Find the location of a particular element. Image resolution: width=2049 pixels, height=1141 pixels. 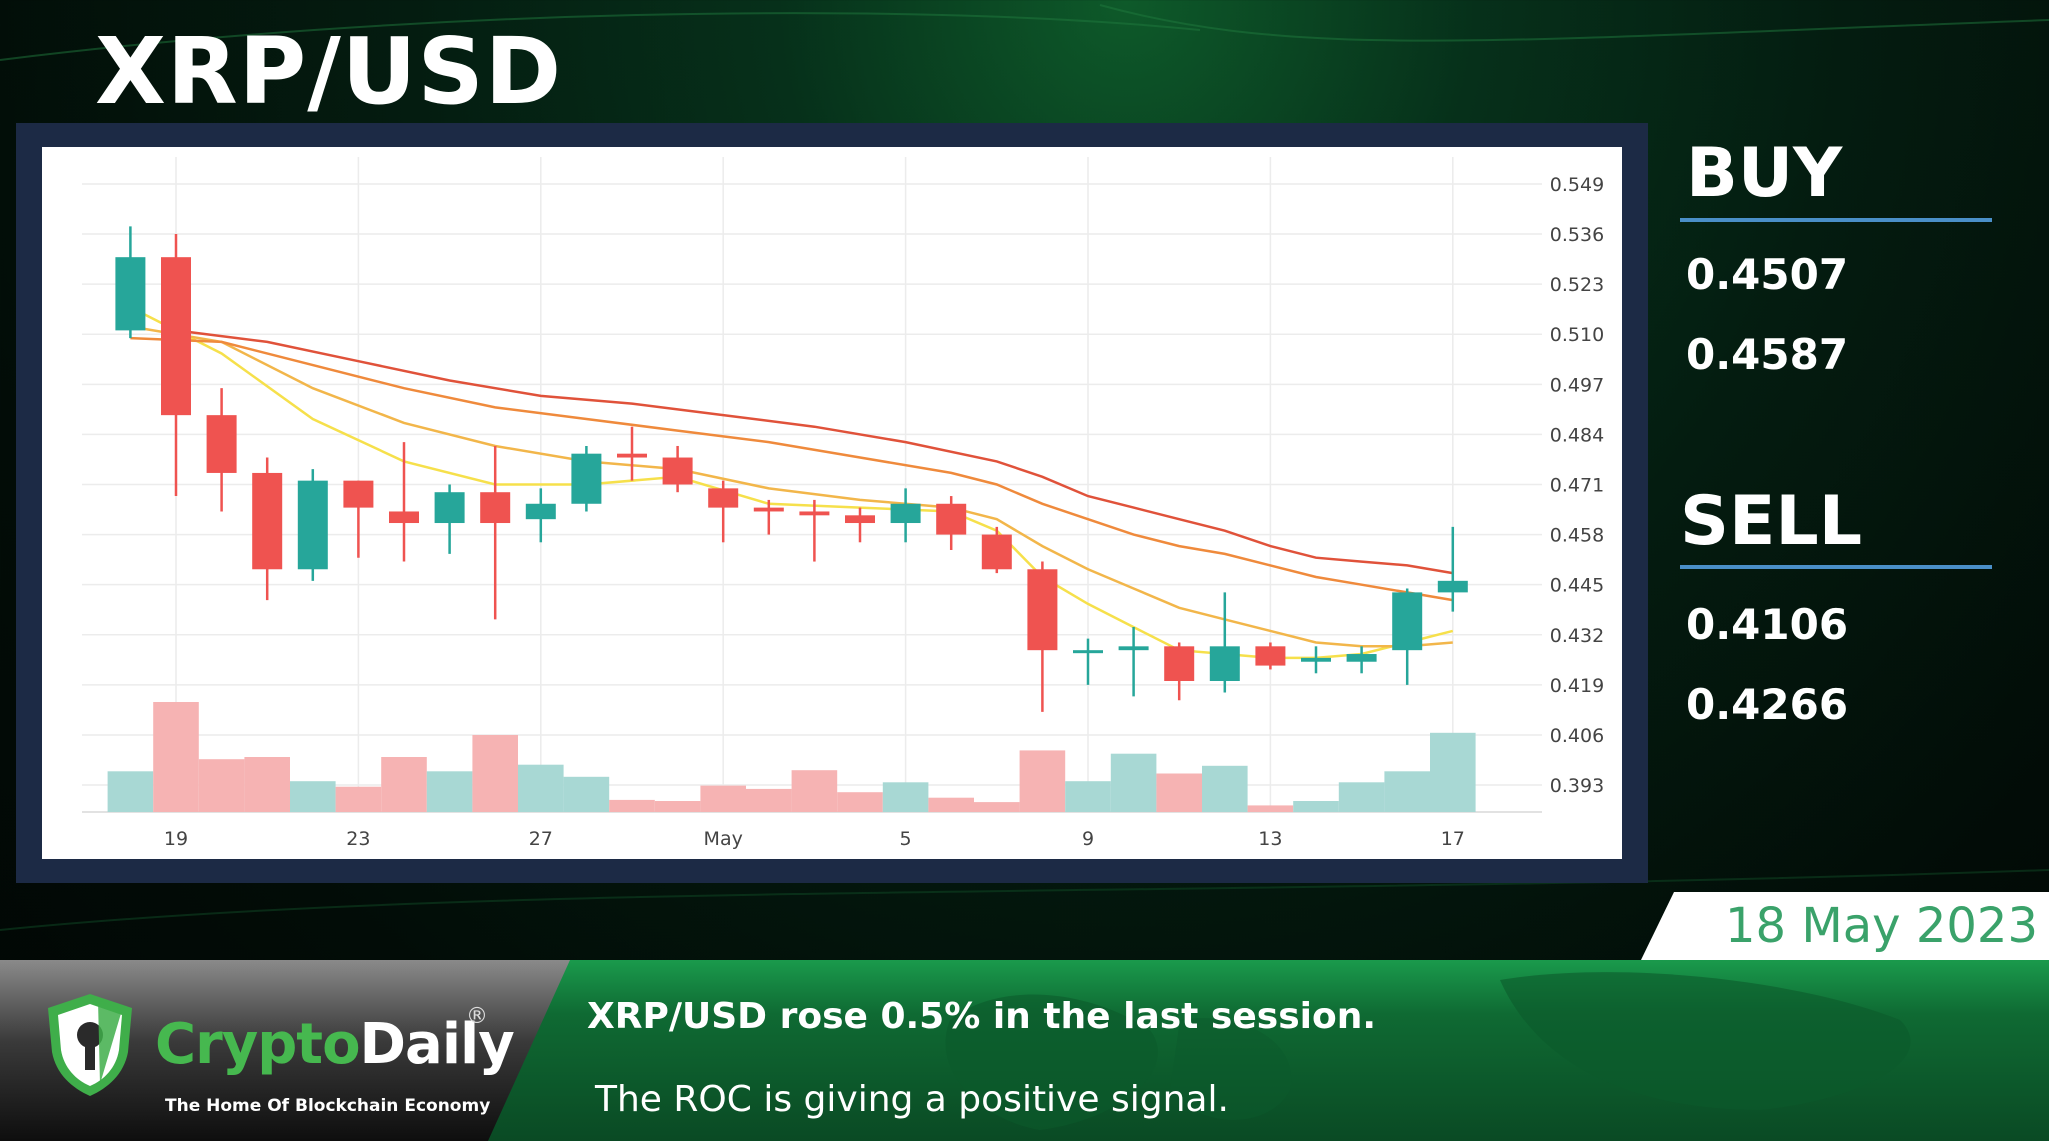

registered-mark: ® is located at coordinates (477, 1016).